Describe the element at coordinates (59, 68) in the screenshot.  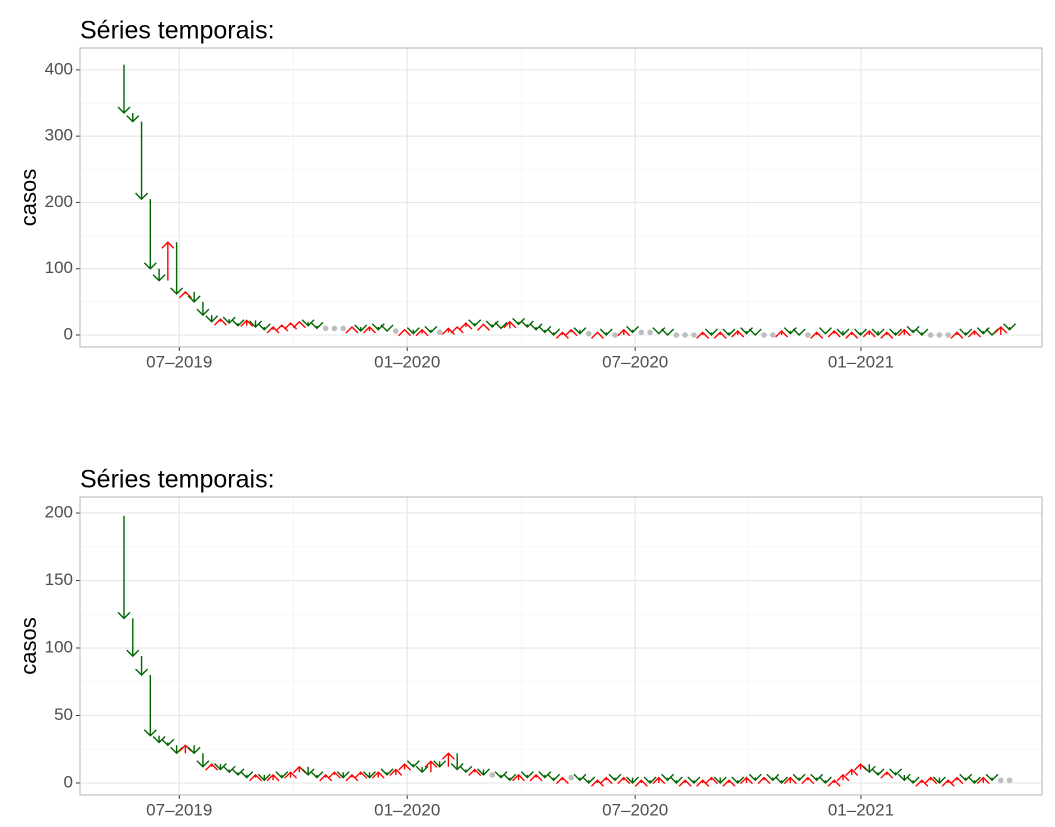
I see `y-tick-label: 400` at that location.